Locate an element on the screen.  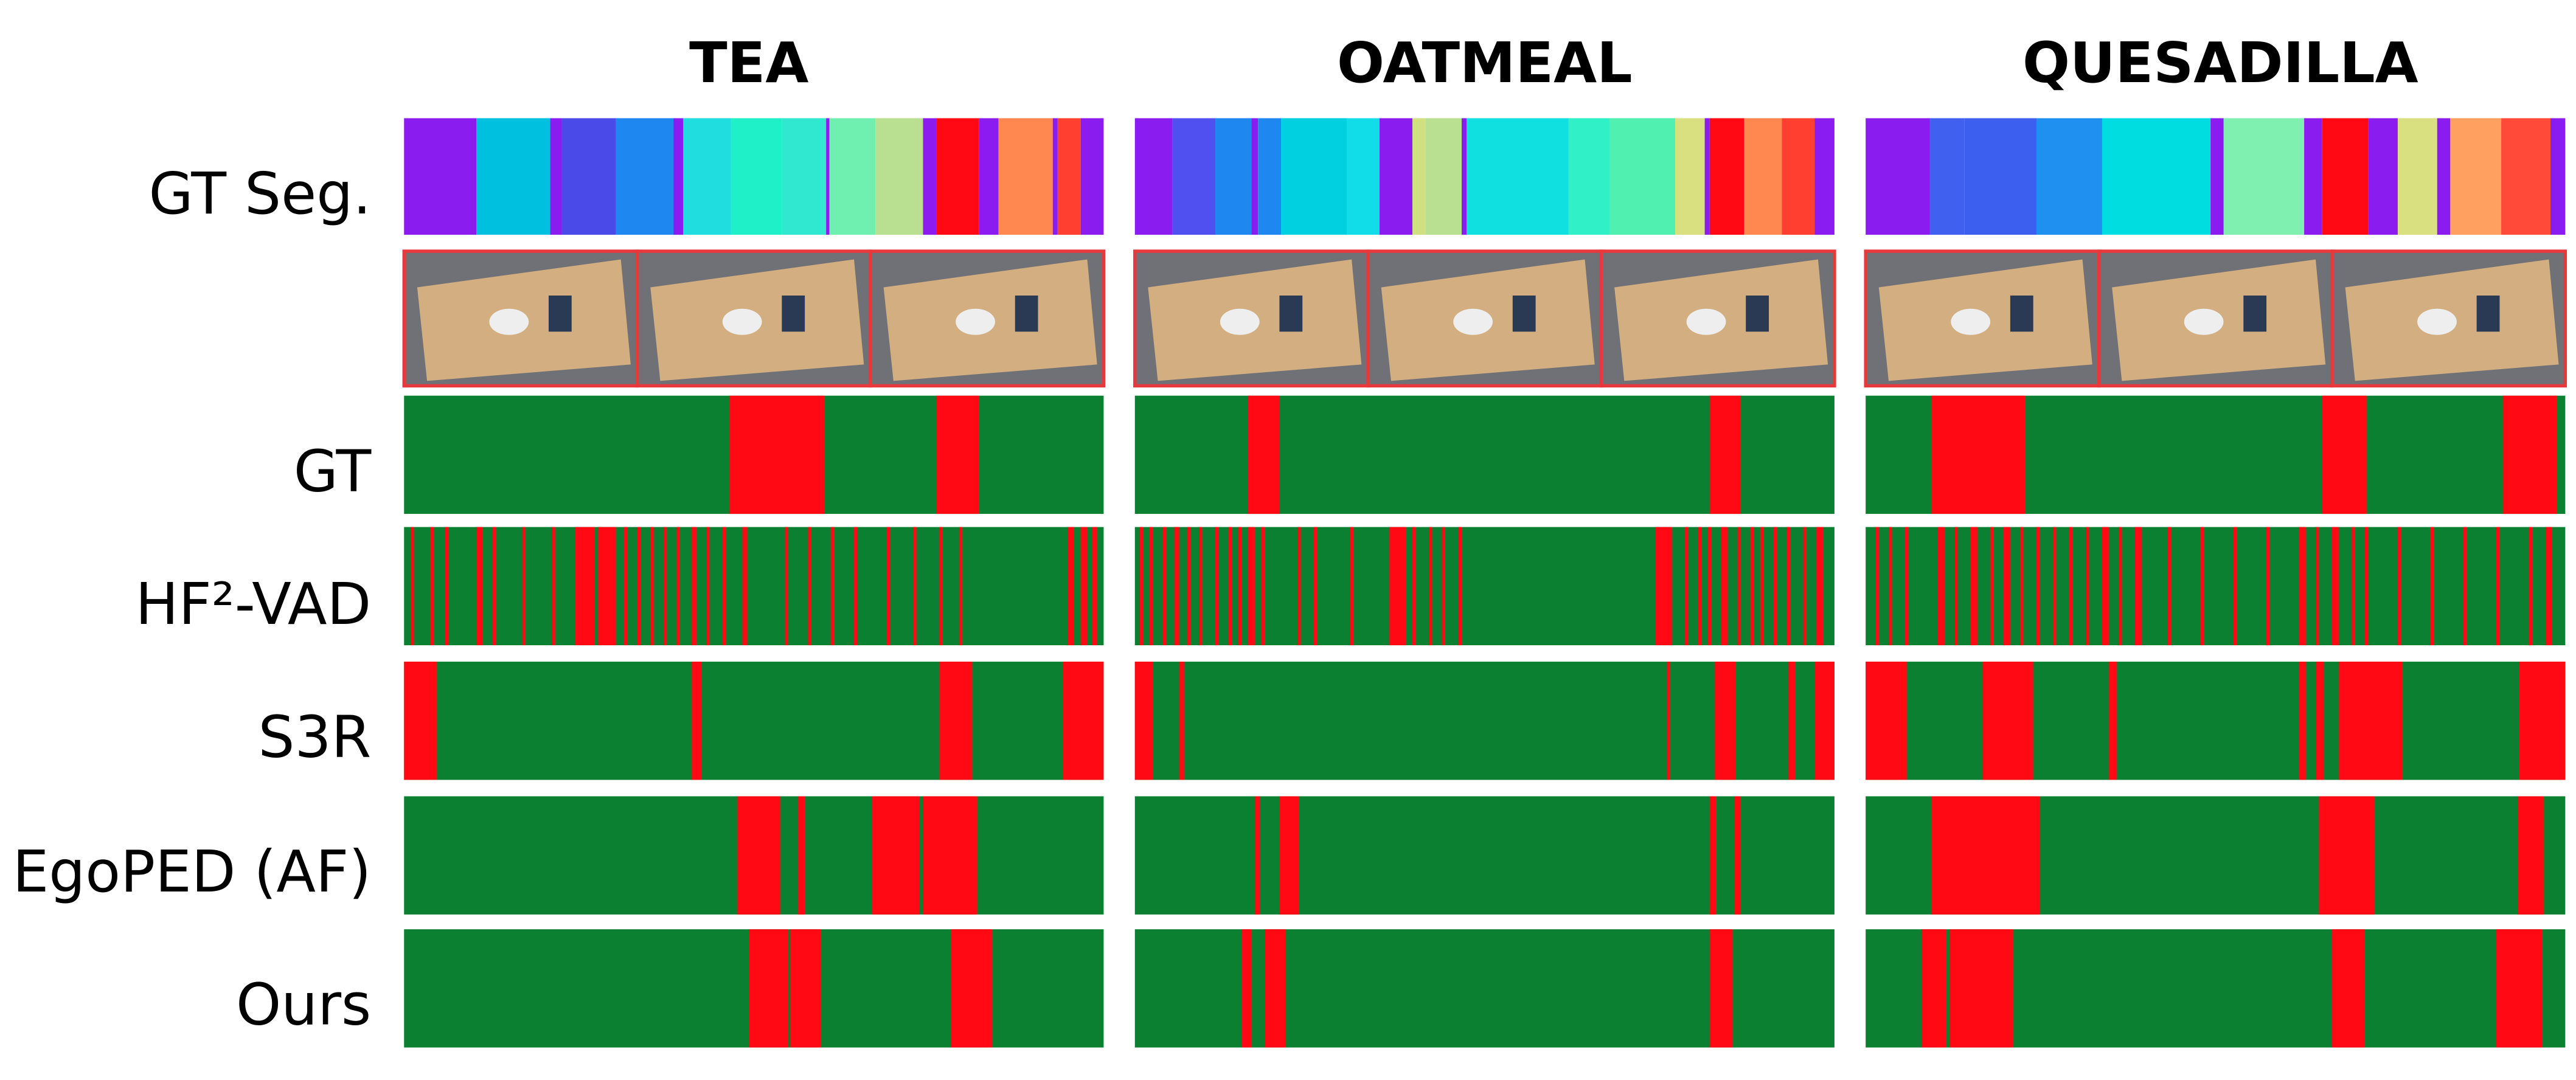
row-label: HF²-VAD is located at coordinates (253, 604).